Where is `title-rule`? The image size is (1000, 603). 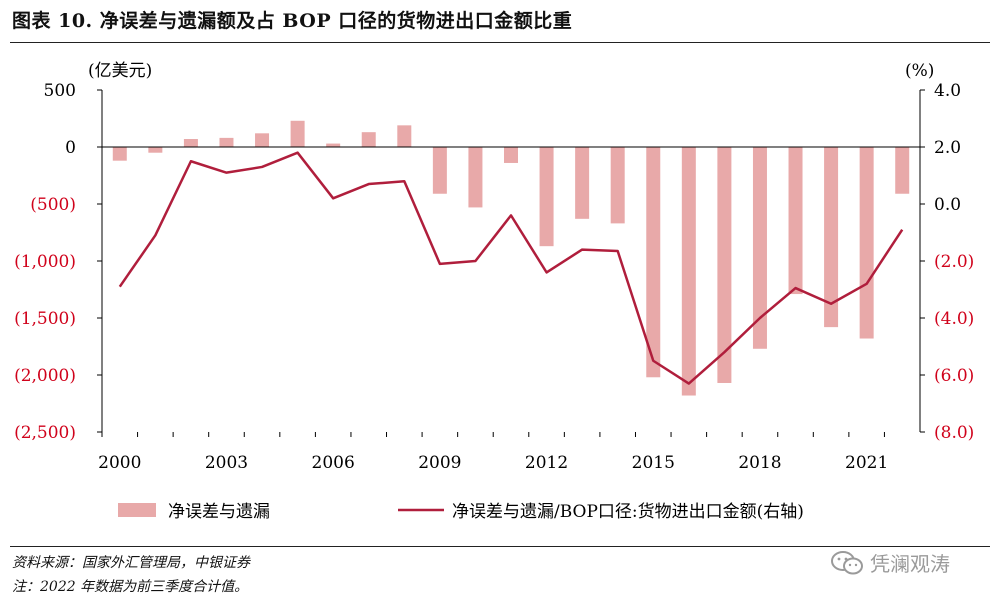
title-rule is located at coordinates (500, 42).